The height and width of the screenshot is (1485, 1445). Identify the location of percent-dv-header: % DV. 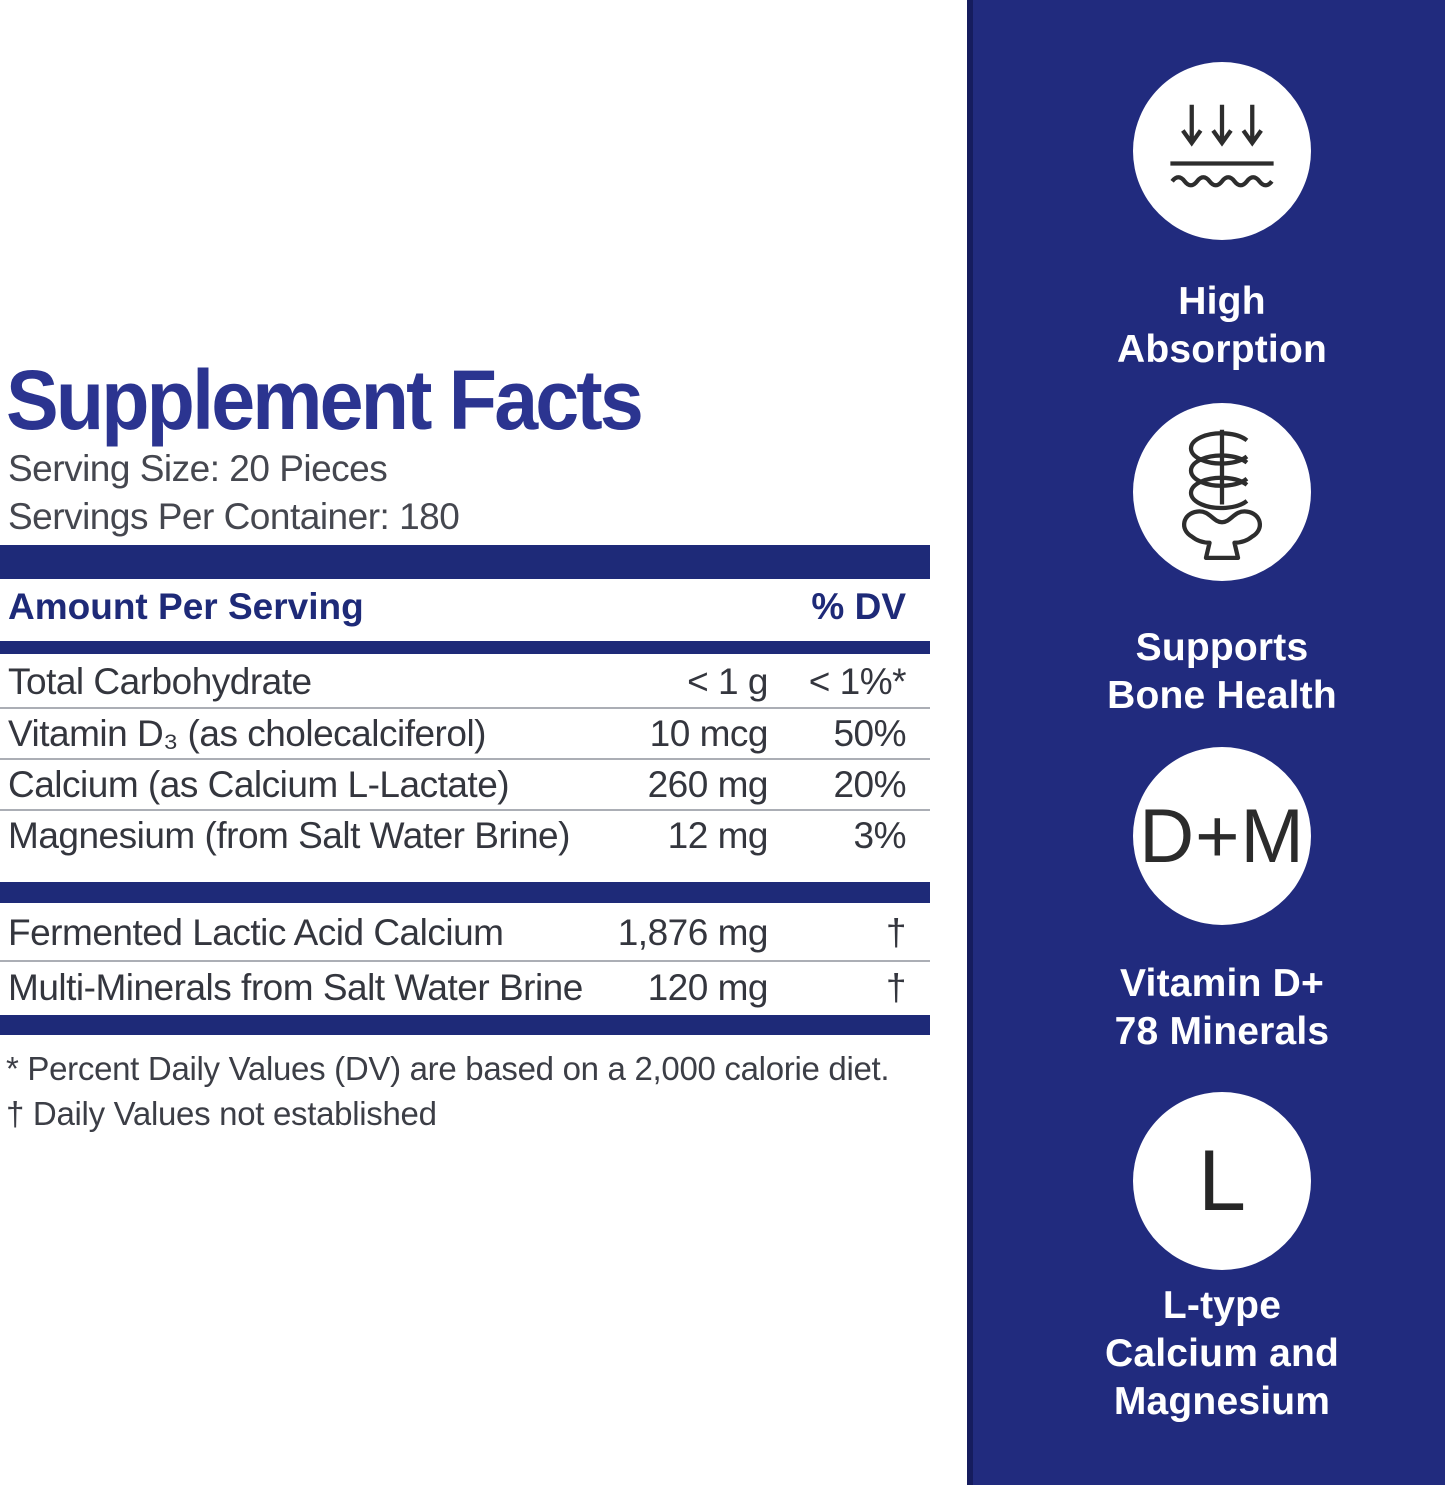
(858, 606).